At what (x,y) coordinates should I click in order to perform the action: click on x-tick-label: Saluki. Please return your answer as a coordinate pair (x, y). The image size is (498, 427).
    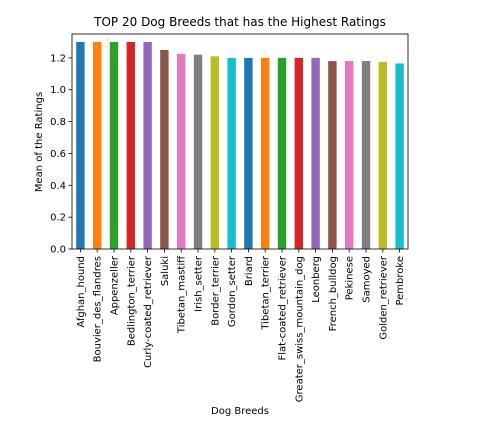
    Looking at the image, I should click on (165, 271).